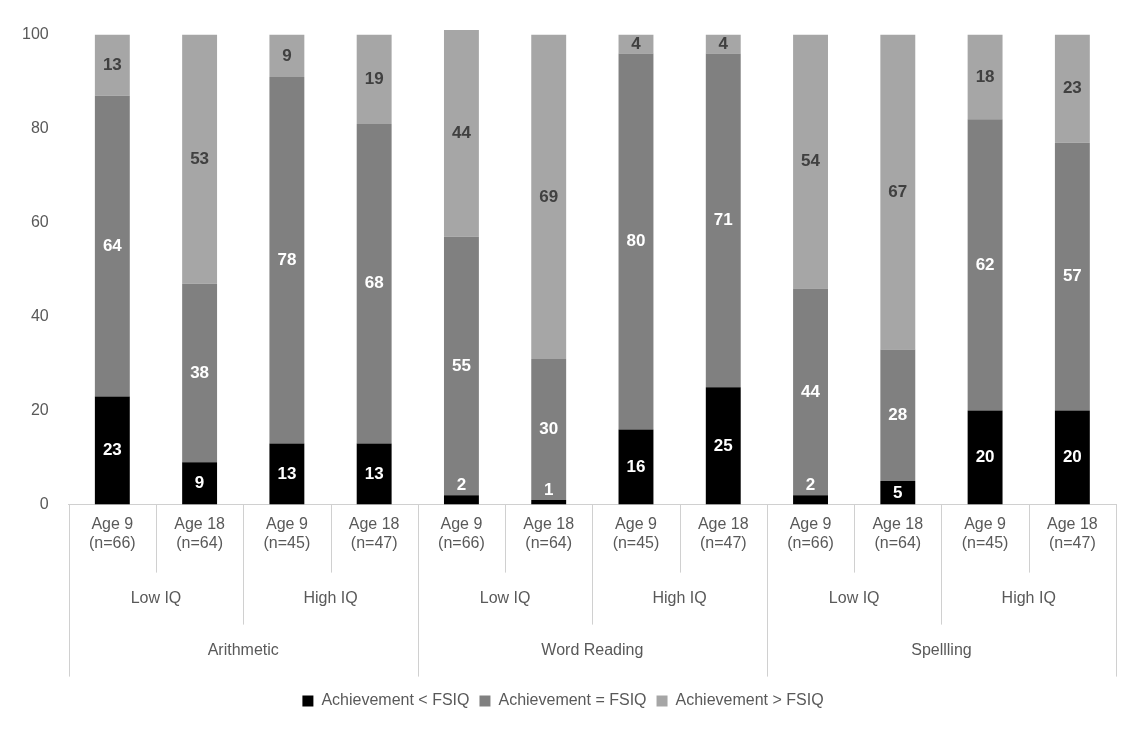 The width and height of the screenshot is (1136, 729). Describe the element at coordinates (39, 410) in the screenshot. I see `y-tick-label: 20` at that location.